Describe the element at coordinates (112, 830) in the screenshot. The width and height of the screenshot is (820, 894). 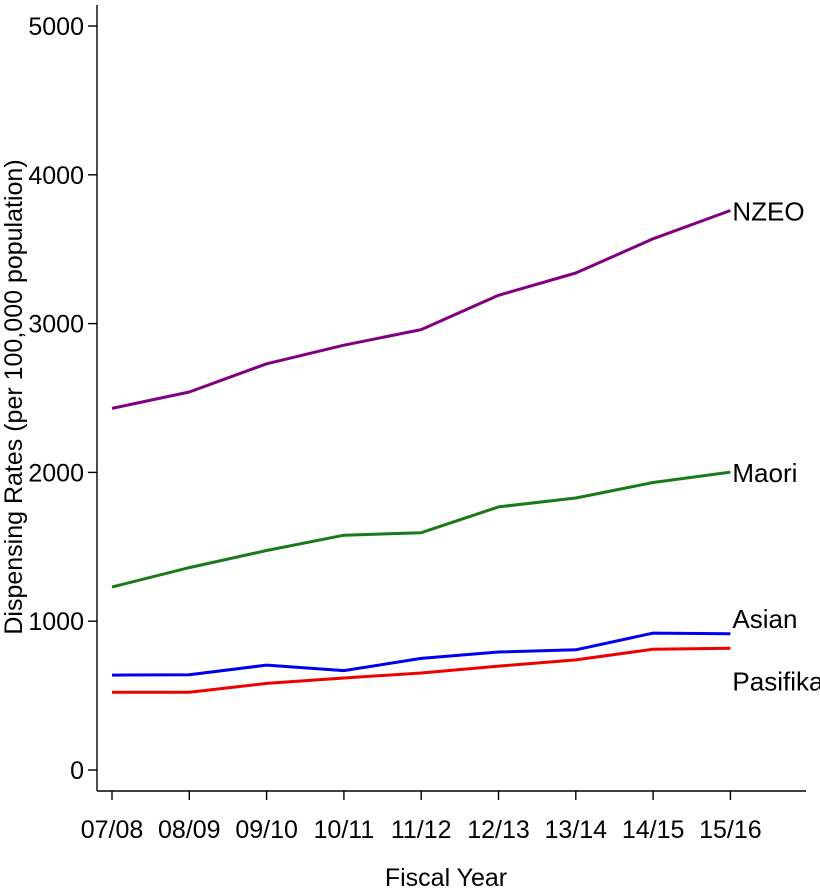
I see `x-tick-label: 07/08` at that location.